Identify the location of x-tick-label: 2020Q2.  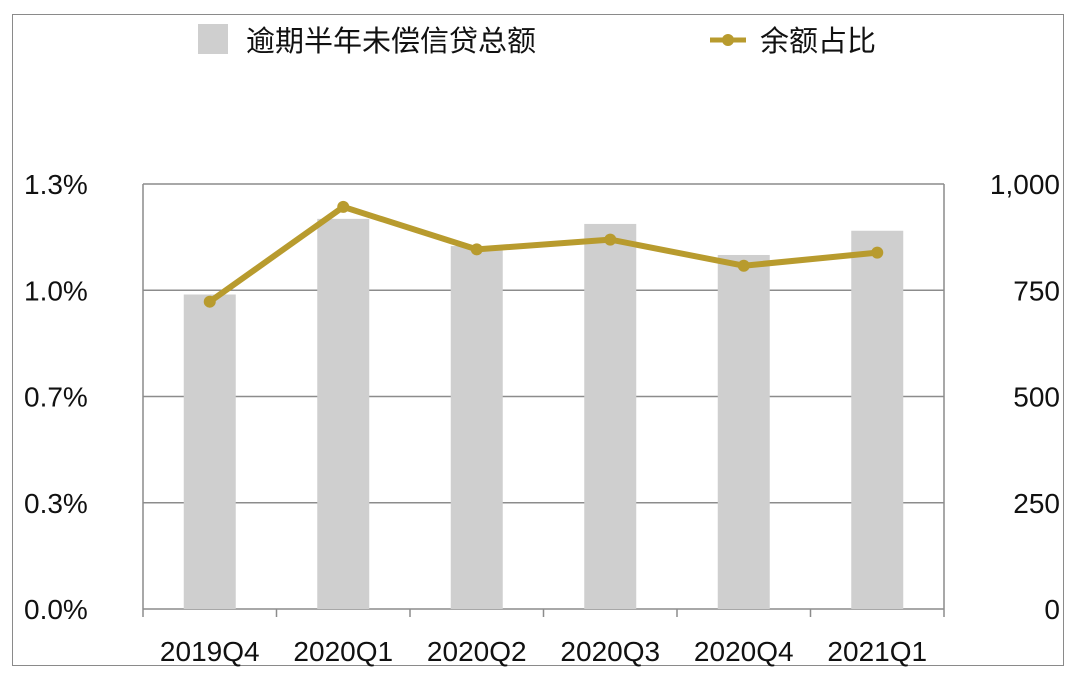
(477, 651).